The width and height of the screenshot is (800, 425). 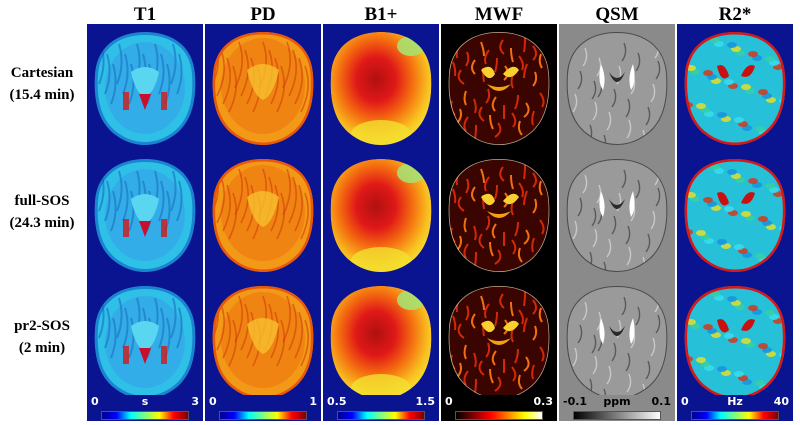 I want to click on colorbar-max-label: 3, so click(x=195, y=401).